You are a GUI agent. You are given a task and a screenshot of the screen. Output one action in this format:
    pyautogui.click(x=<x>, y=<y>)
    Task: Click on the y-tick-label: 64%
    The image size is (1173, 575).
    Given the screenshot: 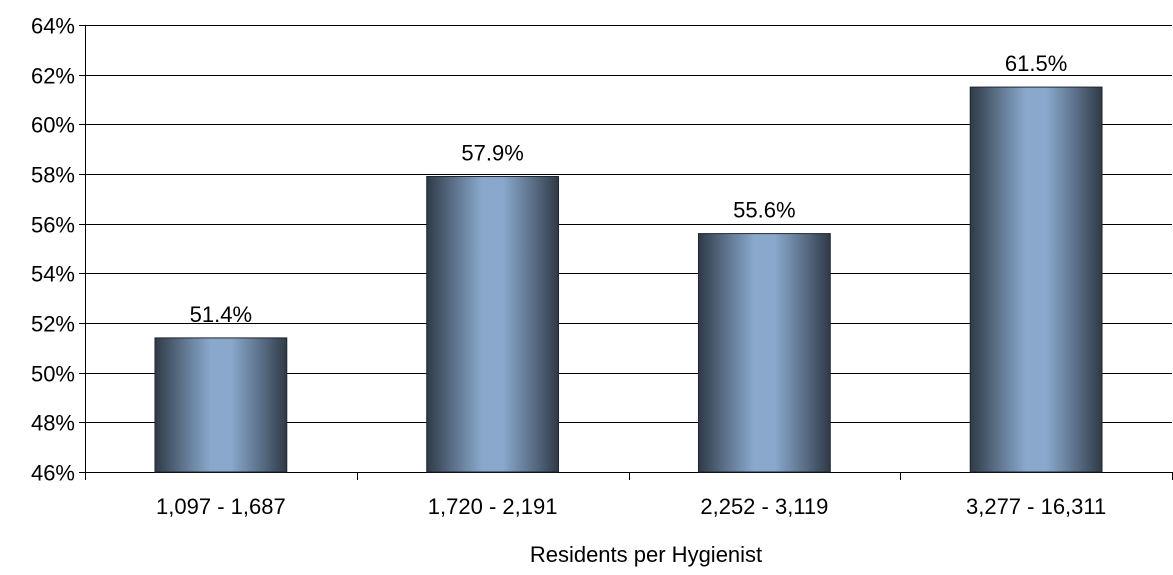 What is the action you would take?
    pyautogui.click(x=53, y=26)
    